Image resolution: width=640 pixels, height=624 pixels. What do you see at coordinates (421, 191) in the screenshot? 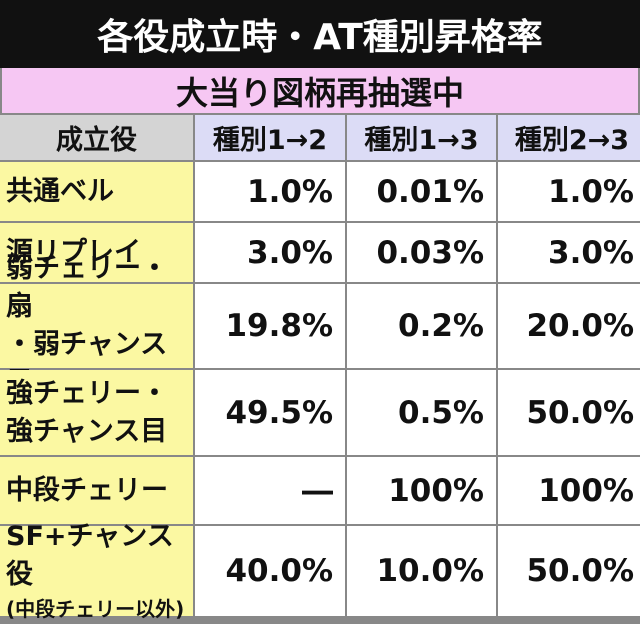
I see `value-cell: 0.01%` at bounding box center [421, 191].